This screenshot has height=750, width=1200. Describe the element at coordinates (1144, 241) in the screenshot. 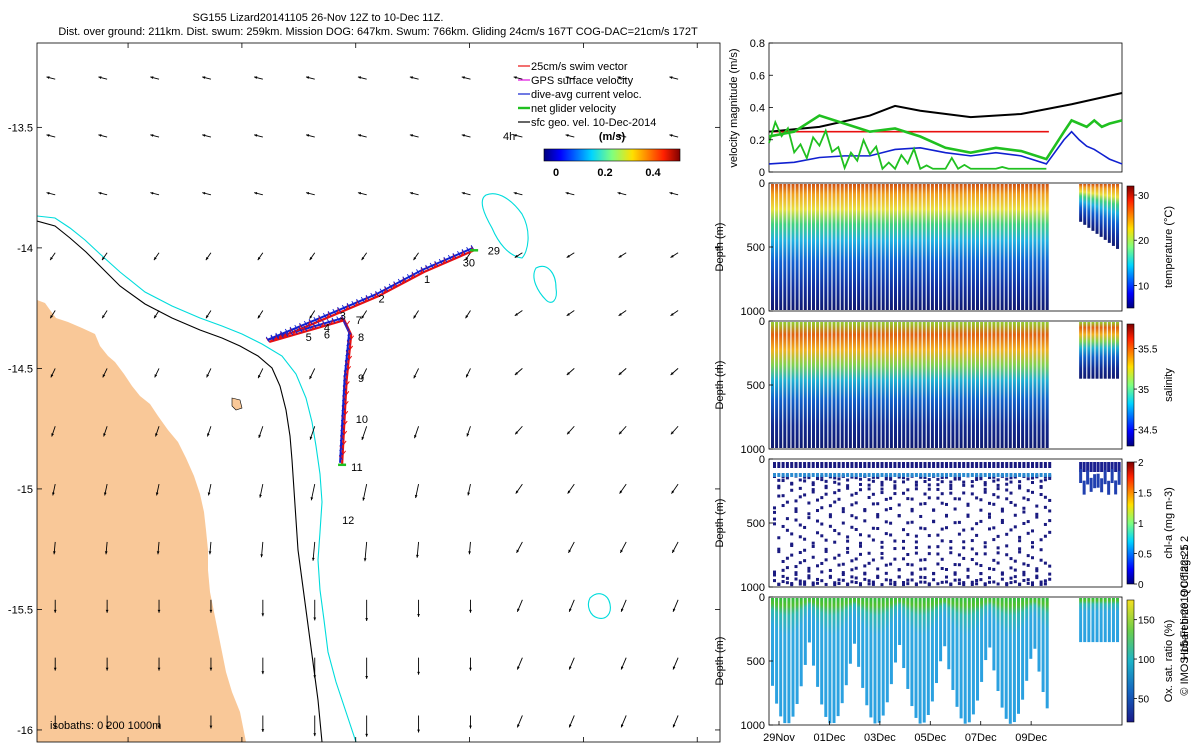

I see `colorbar-tick-label: 20` at that location.